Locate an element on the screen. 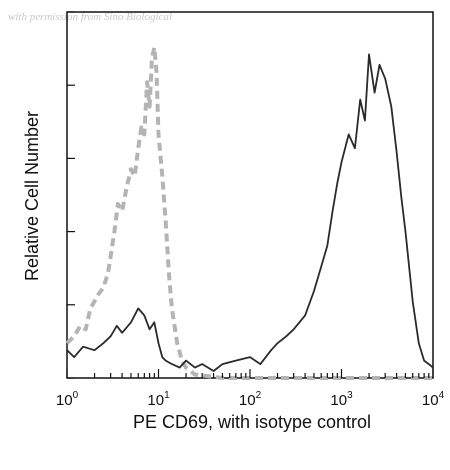 This screenshot has height=470, width=450. y-axis-ticks is located at coordinates (71, 195).